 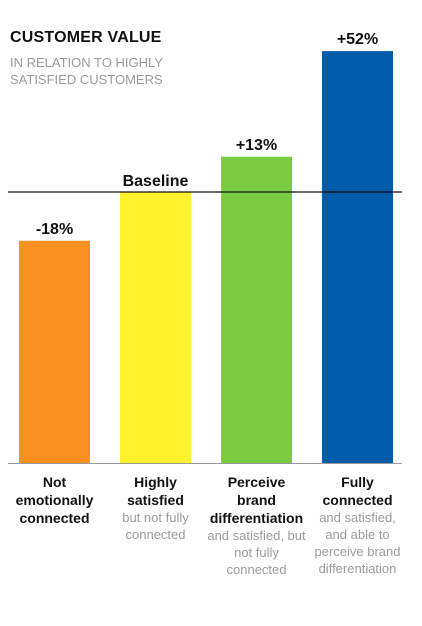 What do you see at coordinates (256, 500) in the screenshot?
I see `category-title: Perceive brand differentiation` at bounding box center [256, 500].